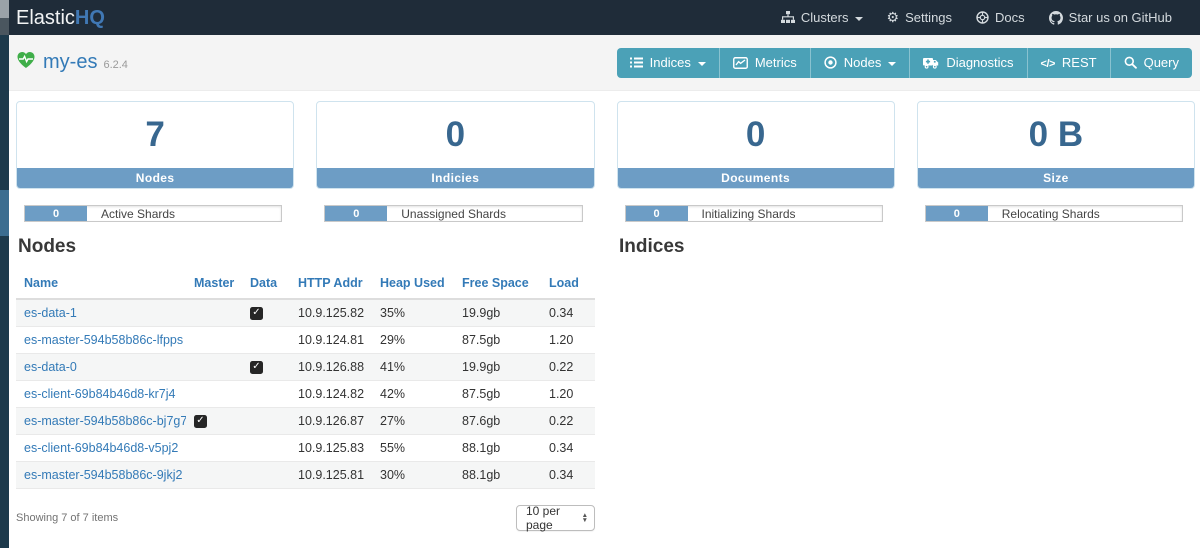 The width and height of the screenshot is (1200, 548). Describe the element at coordinates (330, 283) in the screenshot. I see `col-header-http-addr: HTTP Addr` at that location.